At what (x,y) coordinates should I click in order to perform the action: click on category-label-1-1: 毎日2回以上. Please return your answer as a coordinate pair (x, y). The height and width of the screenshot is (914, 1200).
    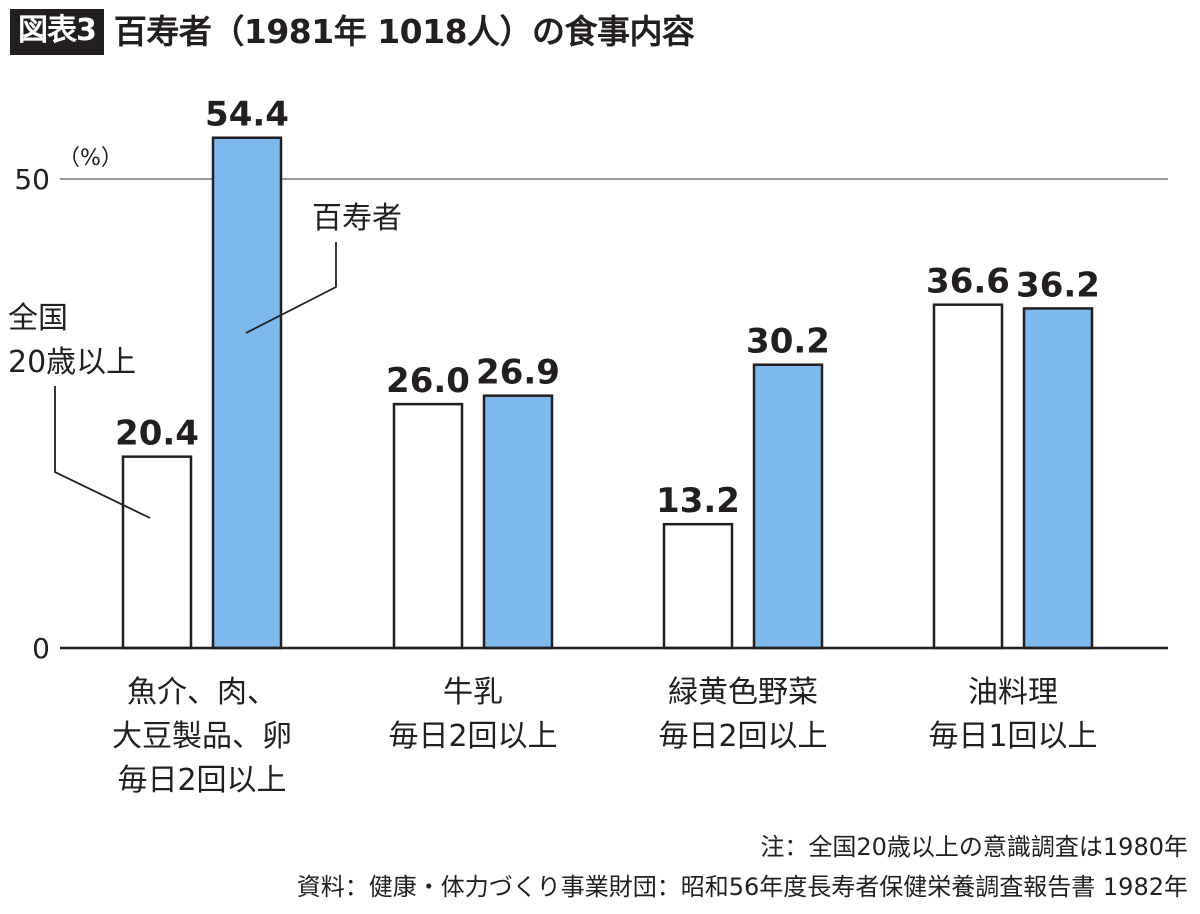
    Looking at the image, I should click on (472, 736).